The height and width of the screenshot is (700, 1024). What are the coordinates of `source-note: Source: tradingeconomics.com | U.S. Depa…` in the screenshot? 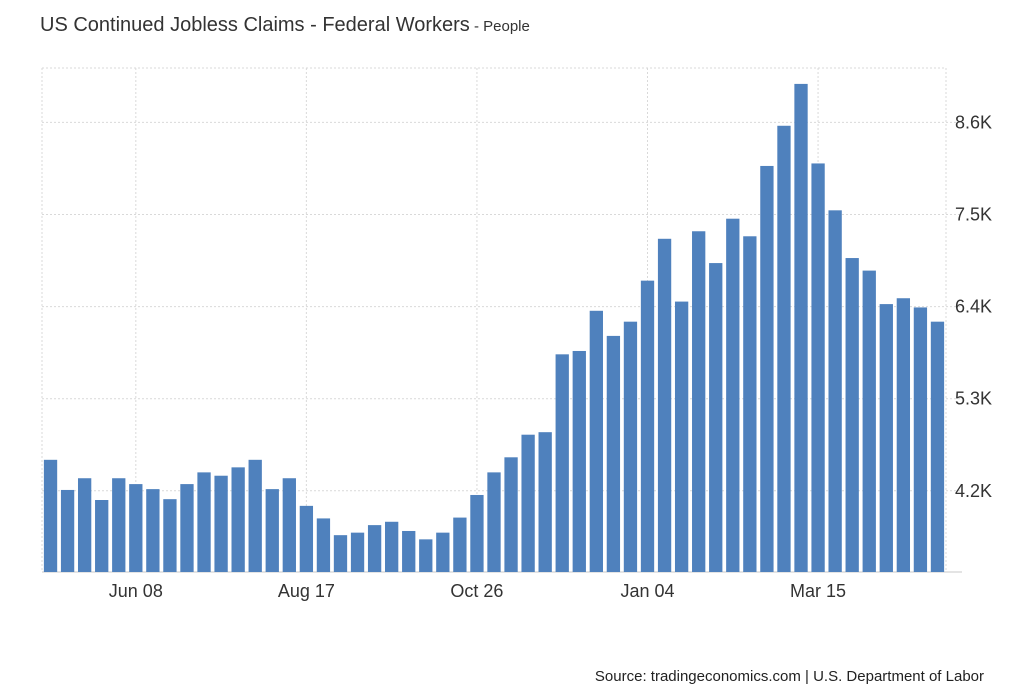 It's located at (789, 676).